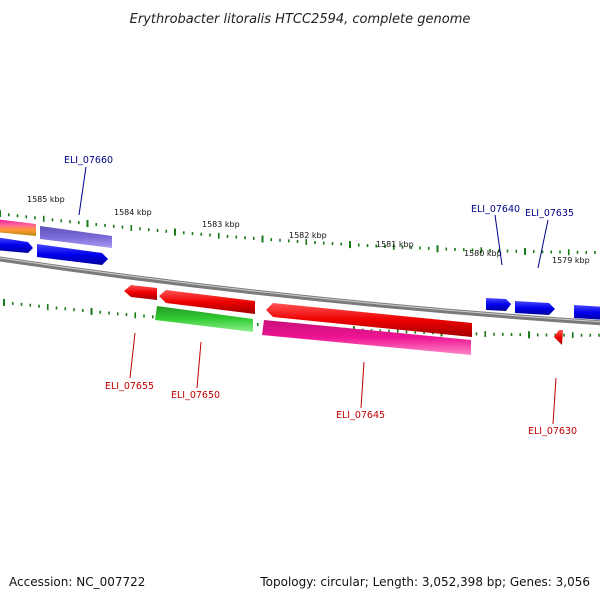 This screenshot has width=600, height=600. Describe the element at coordinates (88, 160) in the screenshot. I see `label-eli-07660: ELI_07660` at that location.